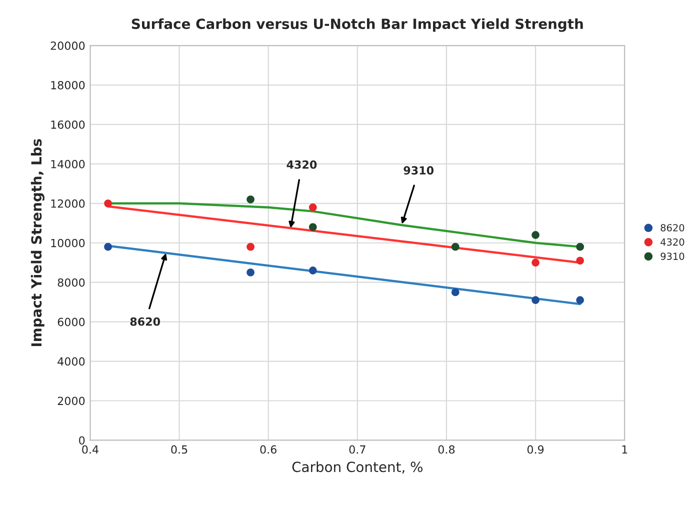 This screenshot has height=506, width=694. Describe the element at coordinates (68, 85) in the screenshot. I see `y-tick-label: 18000` at that location.